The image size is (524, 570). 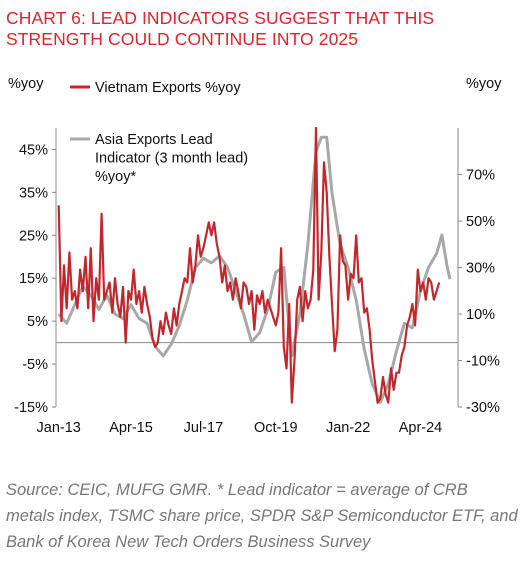 What do you see at coordinates (168, 88) in the screenshot?
I see `legend-label-vietnam: Vietnam Exports %yoy` at bounding box center [168, 88].